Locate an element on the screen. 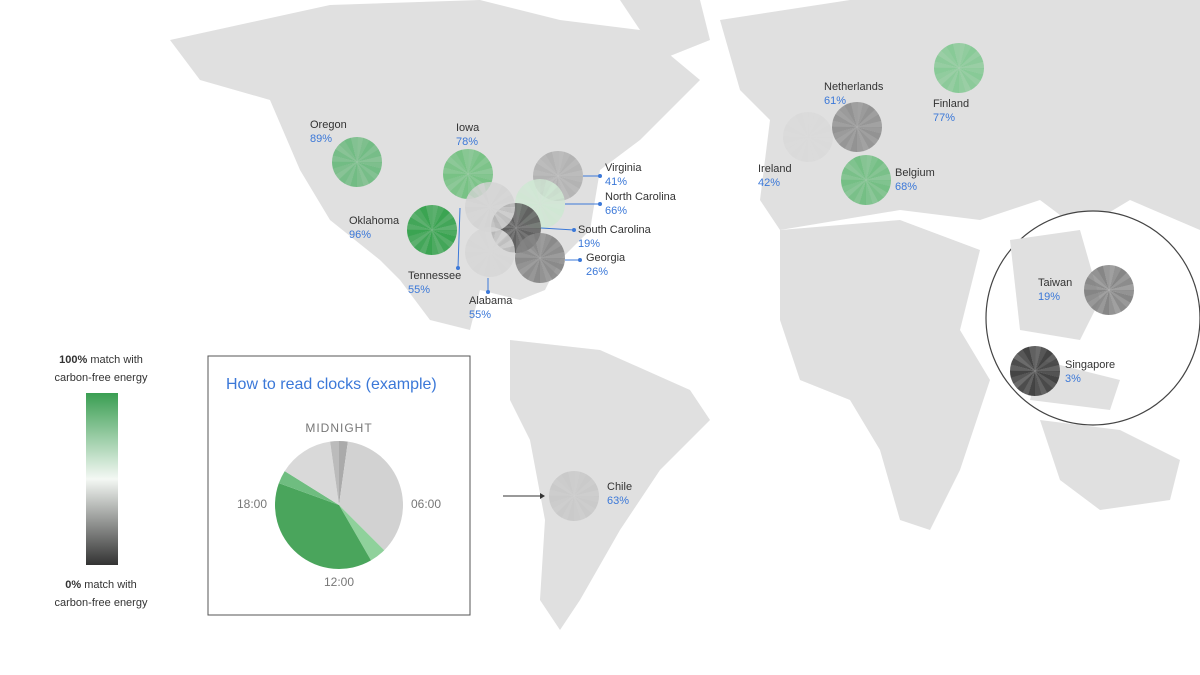 This screenshot has height=675, width=1200. location-value: 68% is located at coordinates (906, 187).